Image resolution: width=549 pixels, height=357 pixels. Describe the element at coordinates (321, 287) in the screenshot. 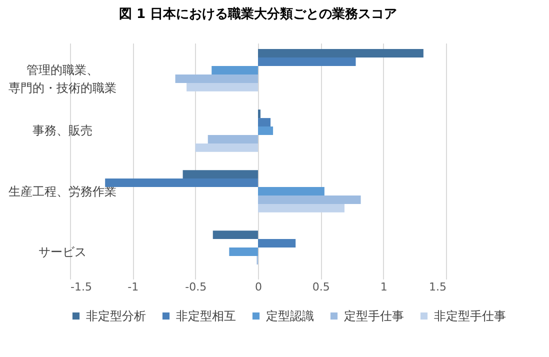

I see `x-tick-label: 0.5` at that location.